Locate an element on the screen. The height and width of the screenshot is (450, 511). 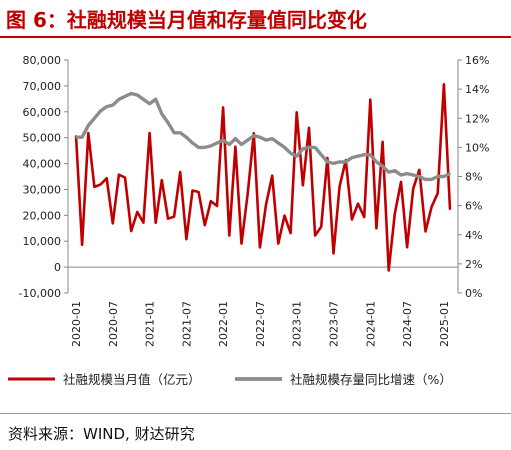
y-left-tick-label: 30,000 is located at coordinates (42, 189).